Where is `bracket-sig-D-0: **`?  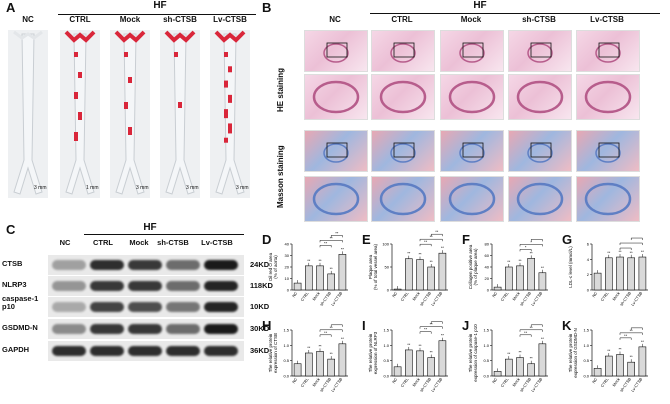 bracket-sig-D-0: ** is located at coordinates (326, 242).